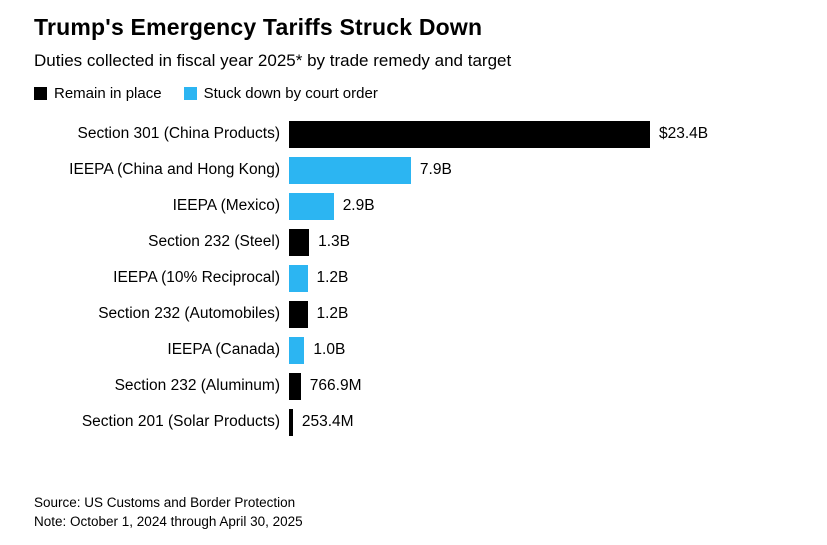 This screenshot has width=827, height=545. Describe the element at coordinates (420, 242) in the screenshot. I see `bar-row: Section 232 (Steel) 1.3B` at that location.